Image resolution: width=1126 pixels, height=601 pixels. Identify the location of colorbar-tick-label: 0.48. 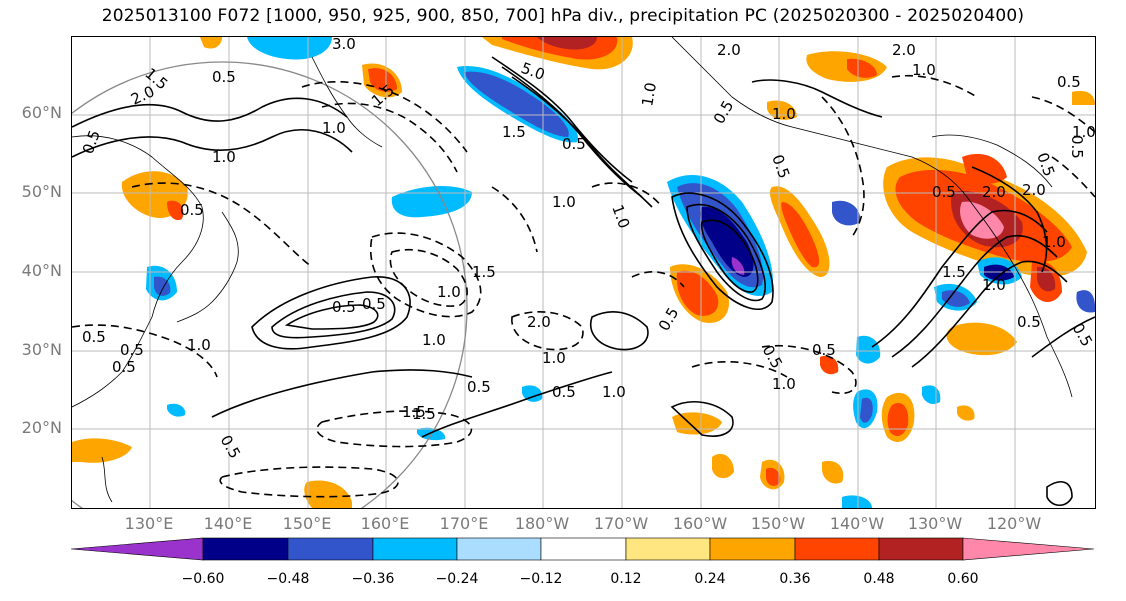
(879, 579).